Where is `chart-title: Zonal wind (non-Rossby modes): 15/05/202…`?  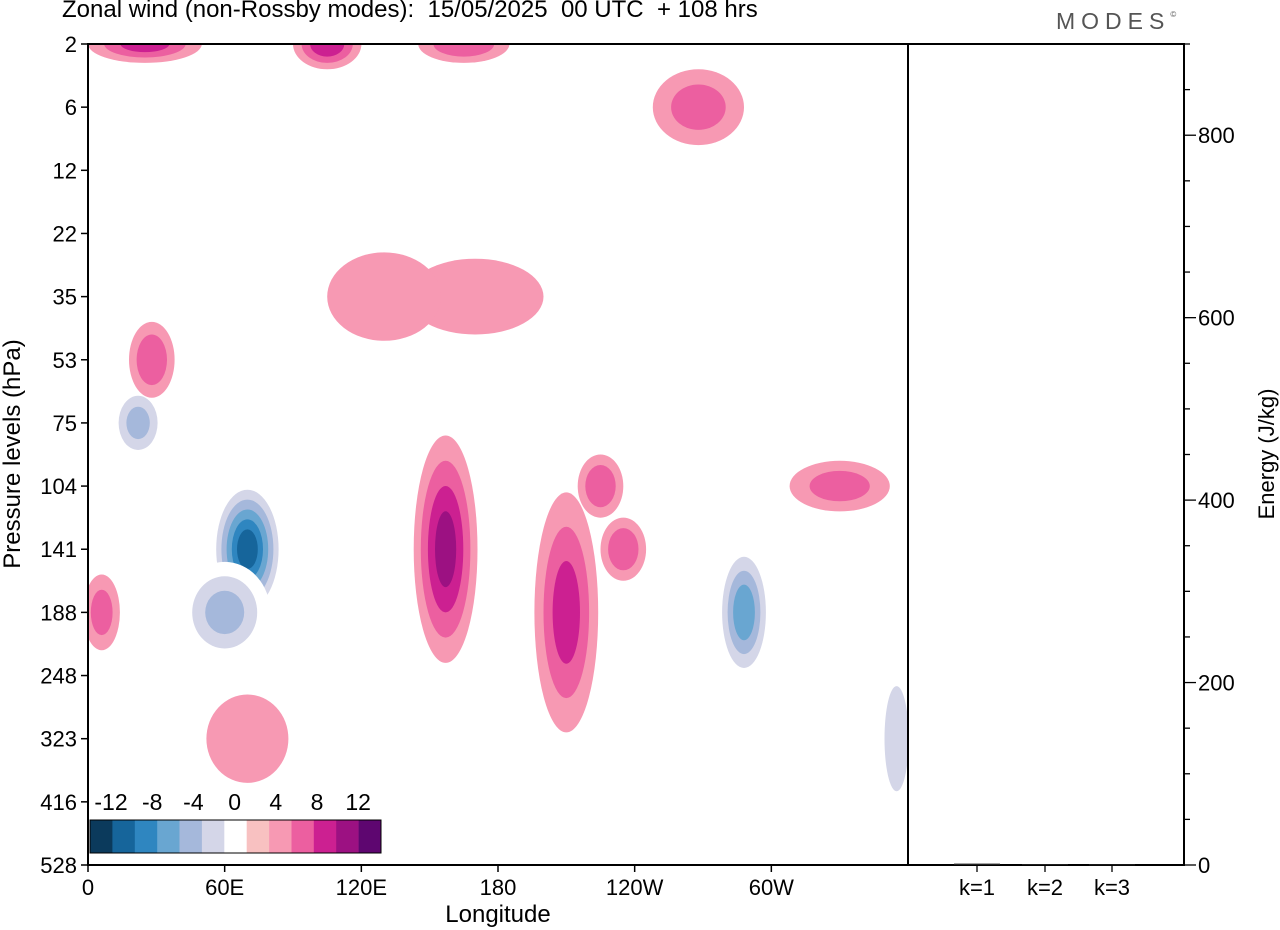 chart-title: Zonal wind (non-Rossby modes): 15/05/202… is located at coordinates (410, 11).